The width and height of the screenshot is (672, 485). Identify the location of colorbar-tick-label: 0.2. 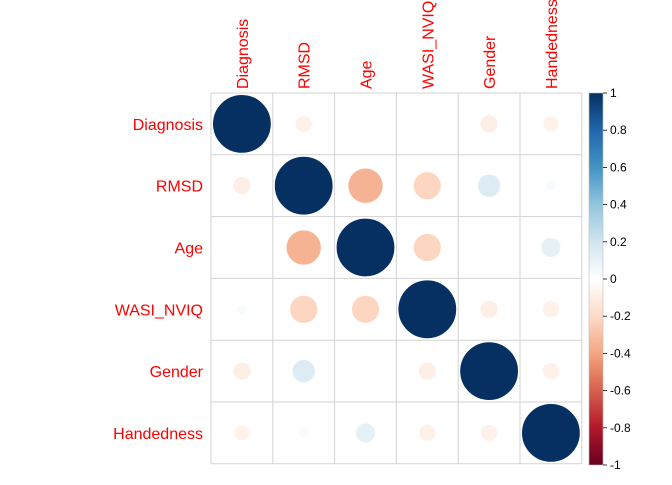
(618, 242).